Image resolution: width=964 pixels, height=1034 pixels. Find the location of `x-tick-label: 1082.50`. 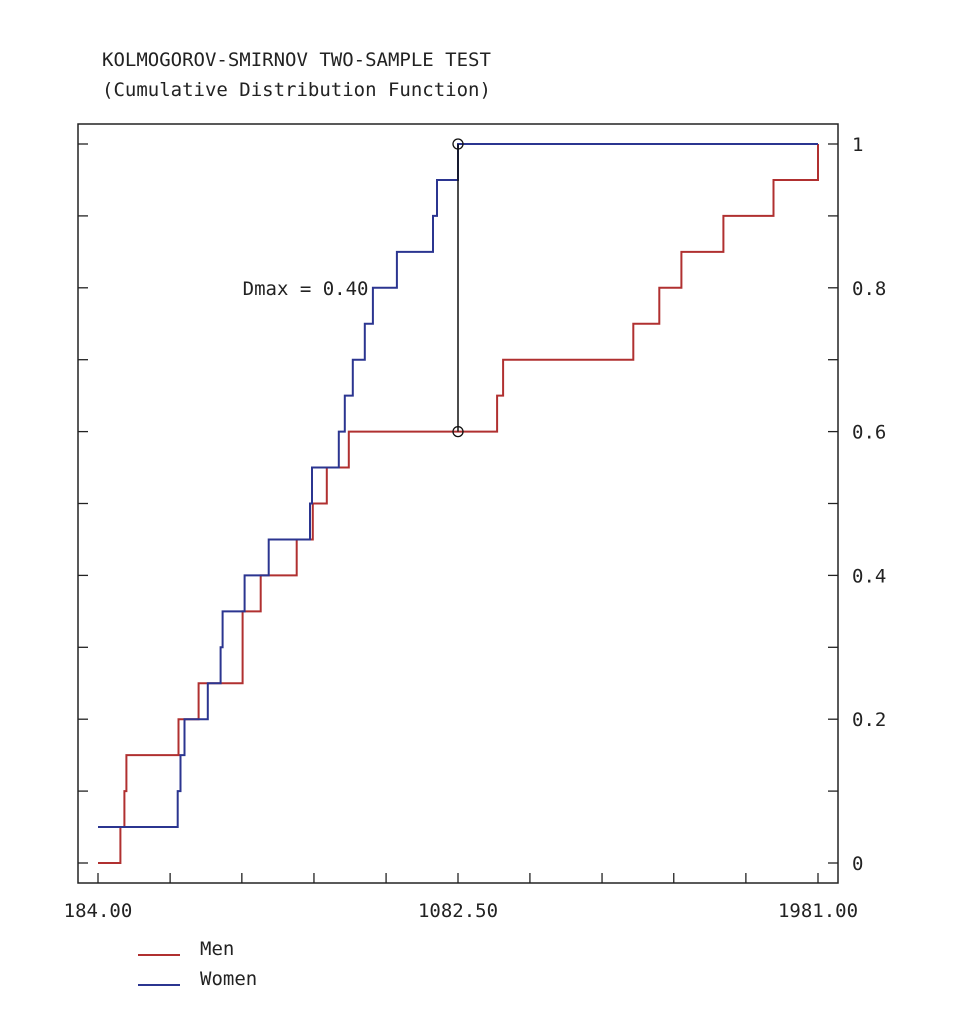

x-tick-label: 1082.50 is located at coordinates (458, 911).